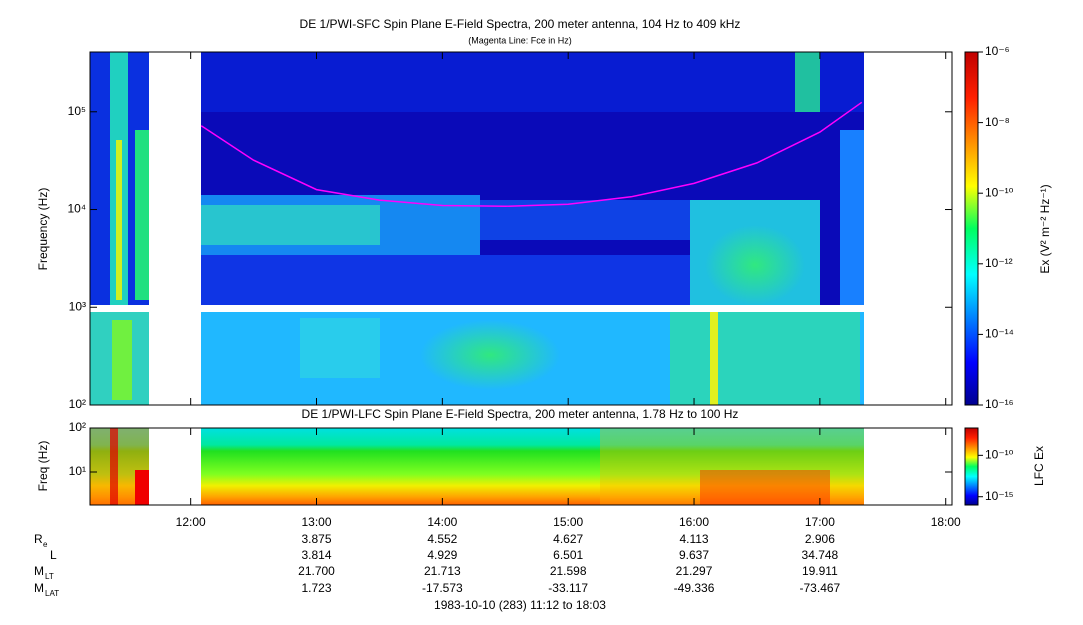 Image resolution: width=1083 pixels, height=625 pixels. I want to click on row-label: L, so click(53, 555).